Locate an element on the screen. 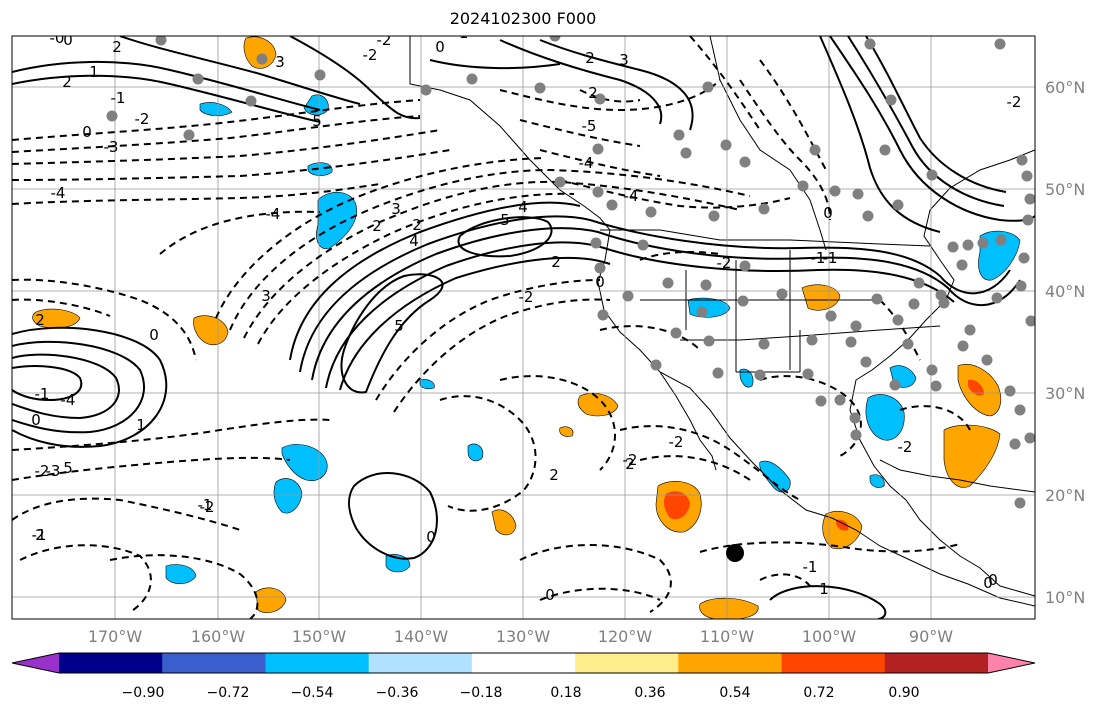  colorbar-tick-label: 0.72 is located at coordinates (818, 693).